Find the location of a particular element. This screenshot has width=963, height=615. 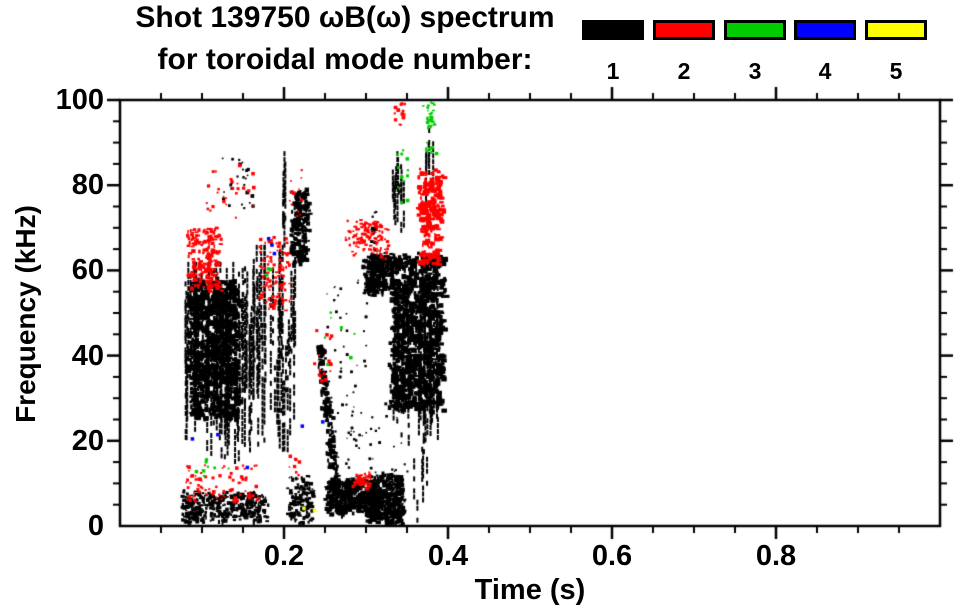

xtick-0p6: 0.6 is located at coordinates (612, 556).